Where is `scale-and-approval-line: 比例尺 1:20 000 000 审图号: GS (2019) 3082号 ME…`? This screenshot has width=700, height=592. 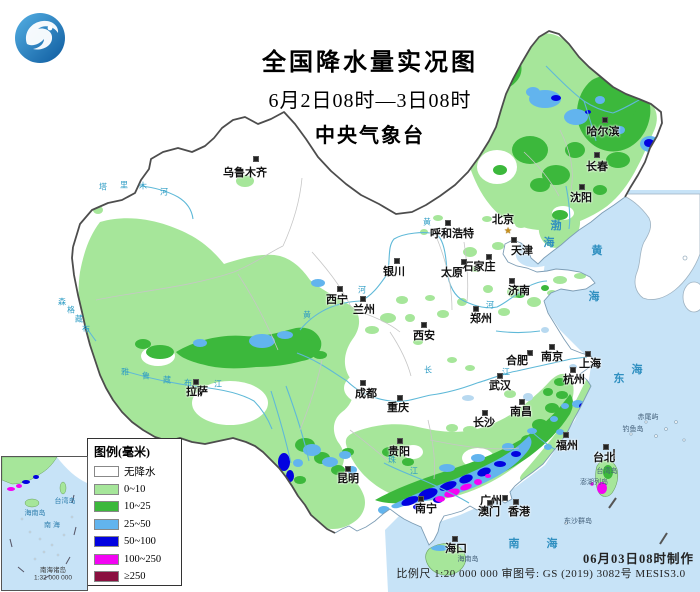 scale-and-approval-line: 比例尺 1:20 000 000 审图号: GS (2019) 3082号 ME… is located at coordinates (541, 574).